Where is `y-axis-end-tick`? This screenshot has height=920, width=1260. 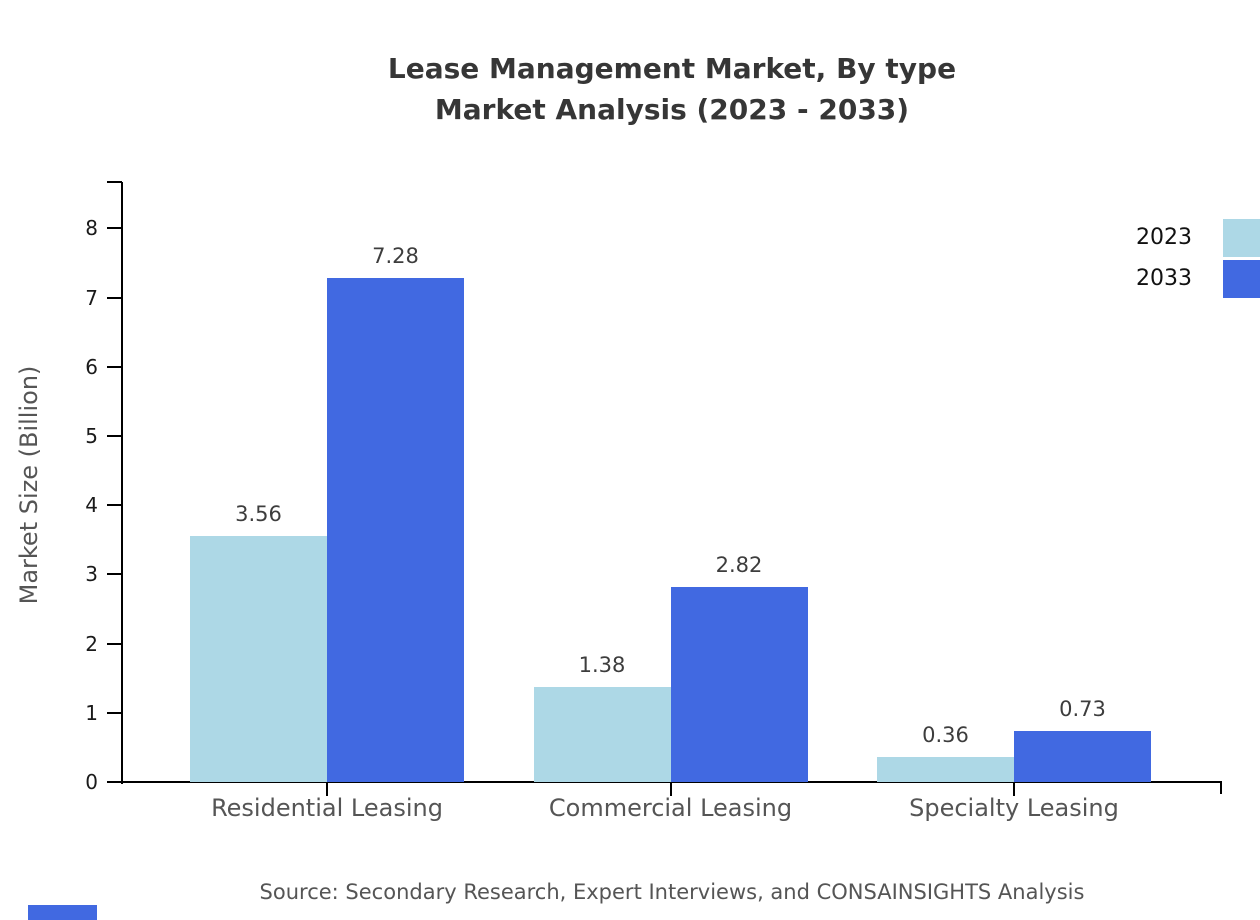 y-axis-end-tick is located at coordinates (114, 182).